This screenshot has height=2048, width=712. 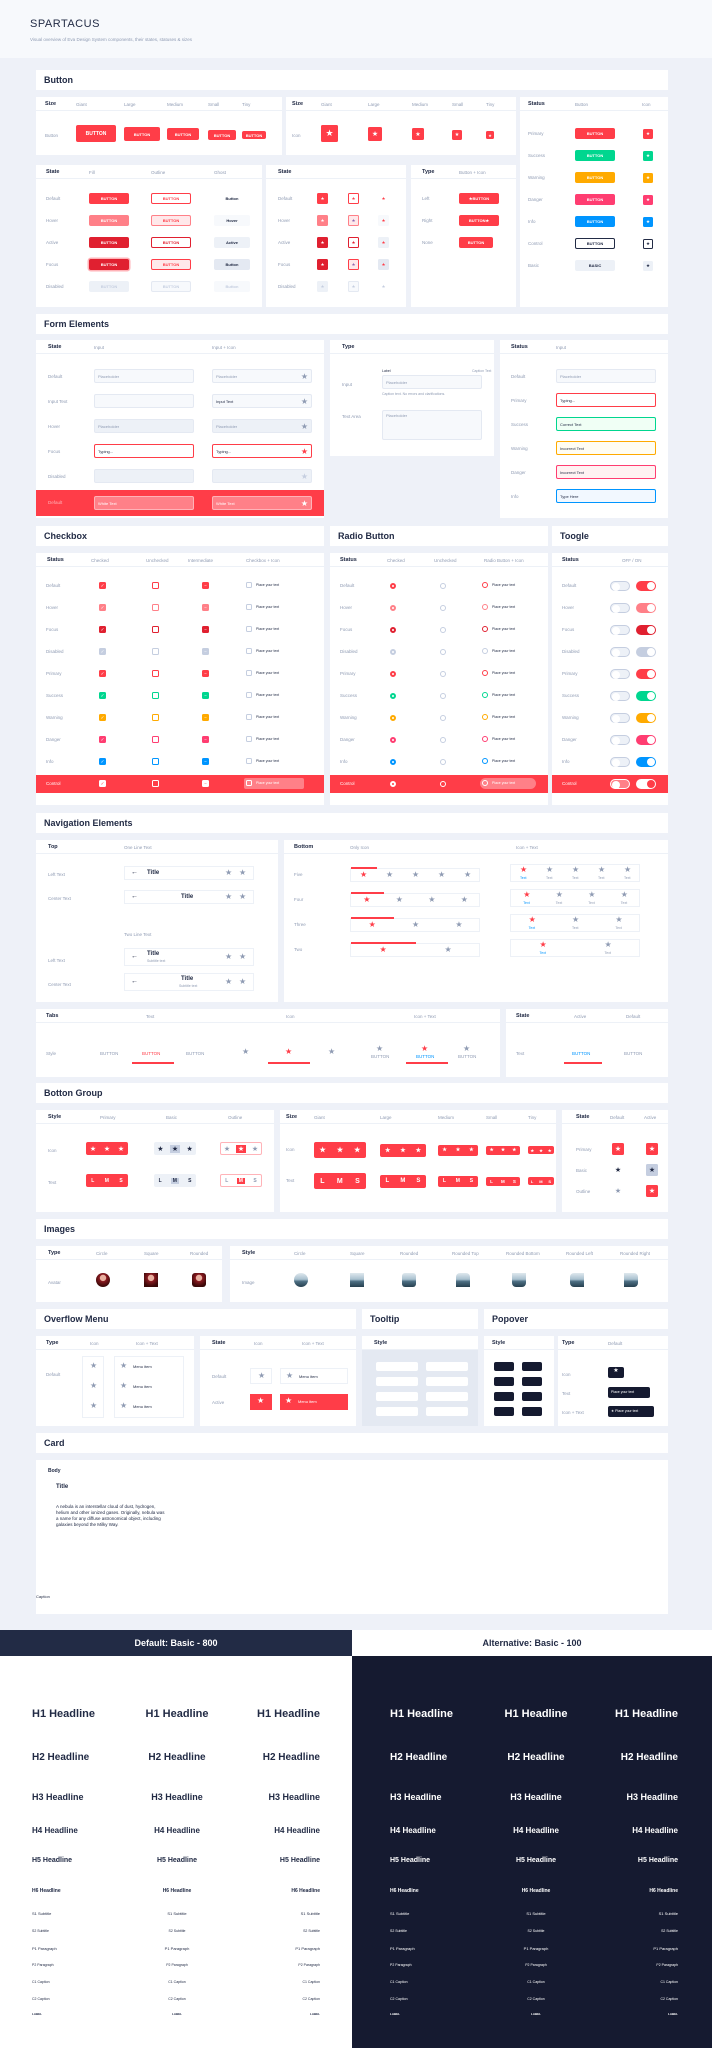 What do you see at coordinates (620, 762) in the screenshot?
I see `toggle-off-info` at bounding box center [620, 762].